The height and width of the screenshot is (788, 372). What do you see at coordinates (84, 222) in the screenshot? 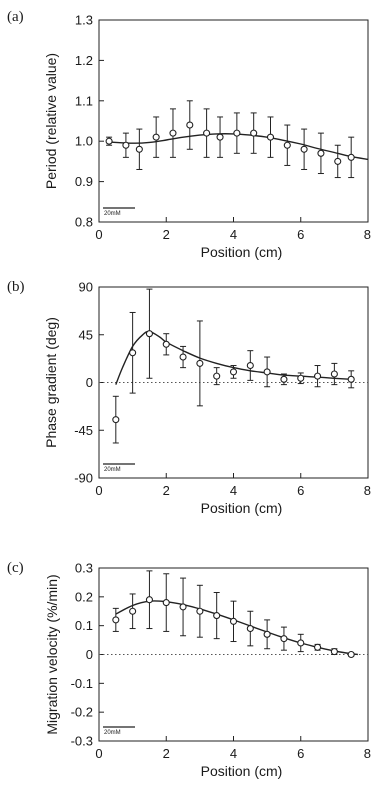
I see `y-tick-label: 0.8` at bounding box center [84, 222].